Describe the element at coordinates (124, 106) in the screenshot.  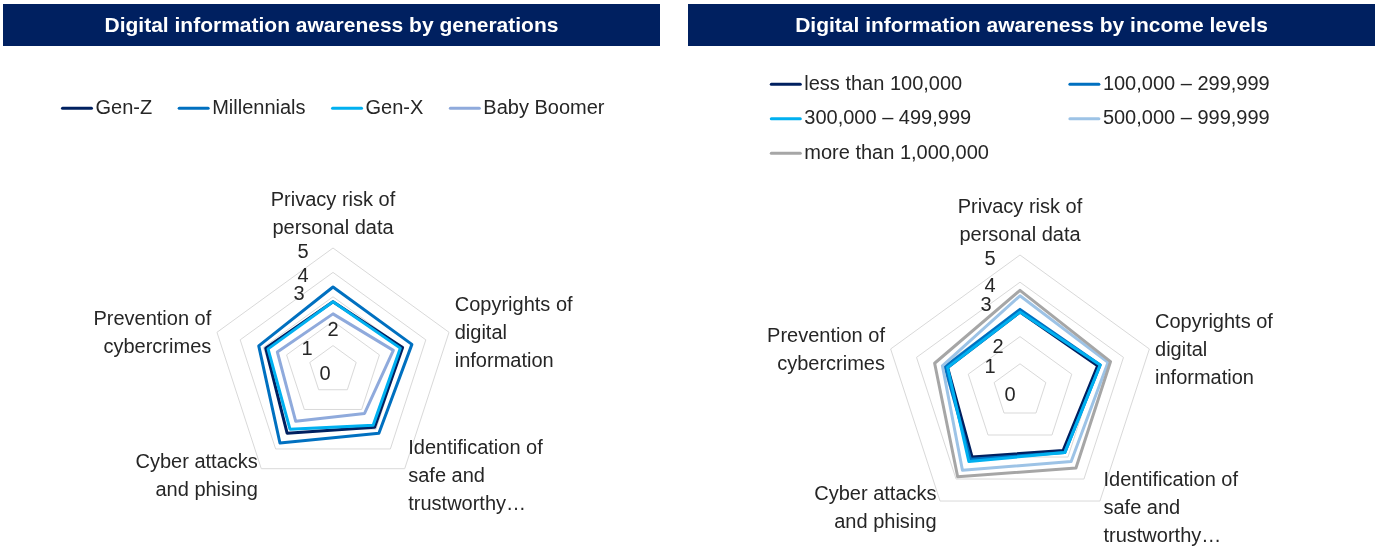
I see `legend-label: Gen-Z` at that location.